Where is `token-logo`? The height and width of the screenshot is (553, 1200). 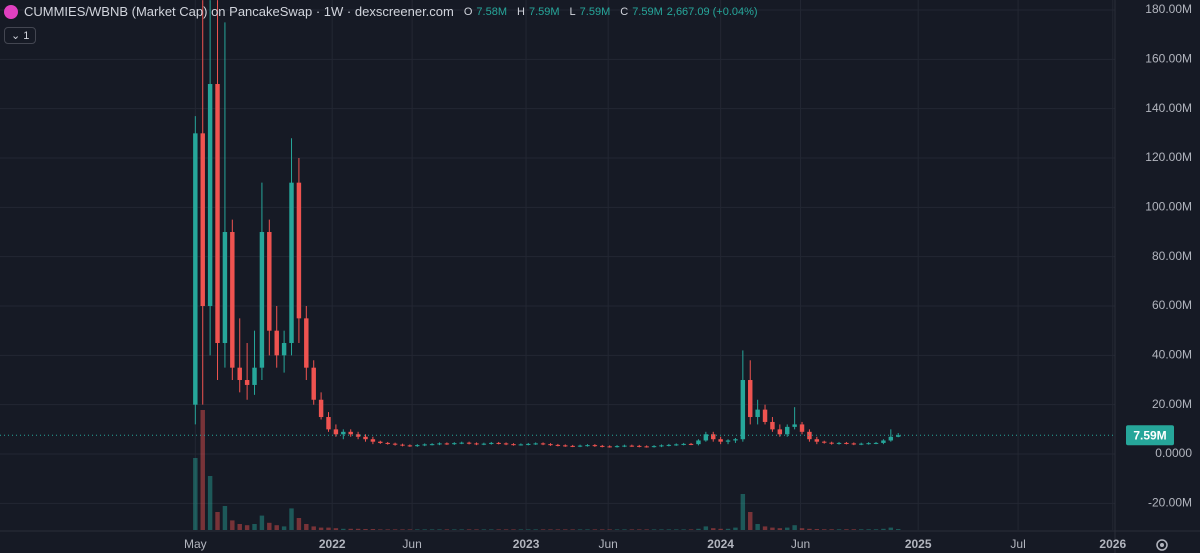
token-logo is located at coordinates (11, 11).